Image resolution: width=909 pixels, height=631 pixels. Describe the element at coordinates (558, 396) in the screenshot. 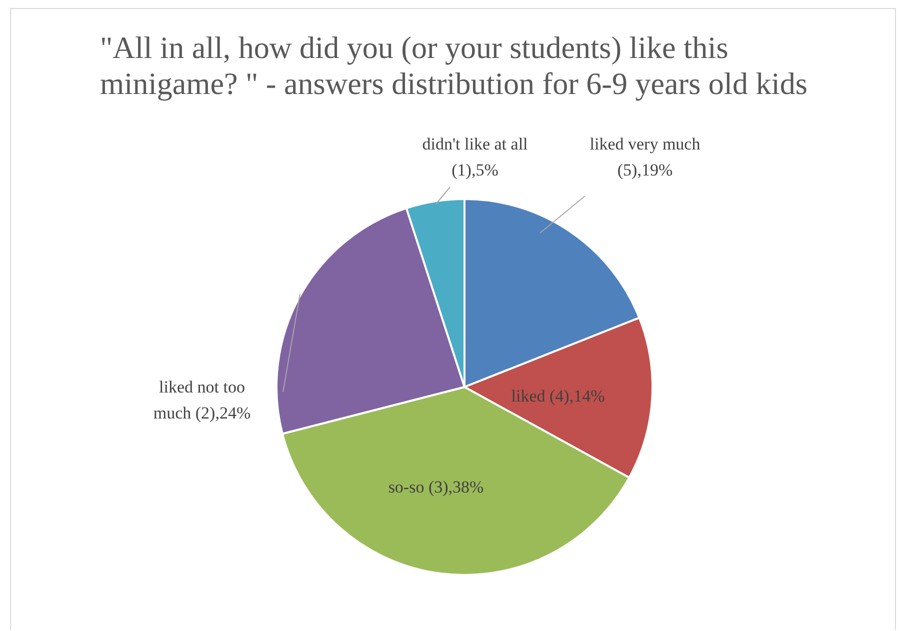

I see `slice-label: liked (4),14%` at that location.